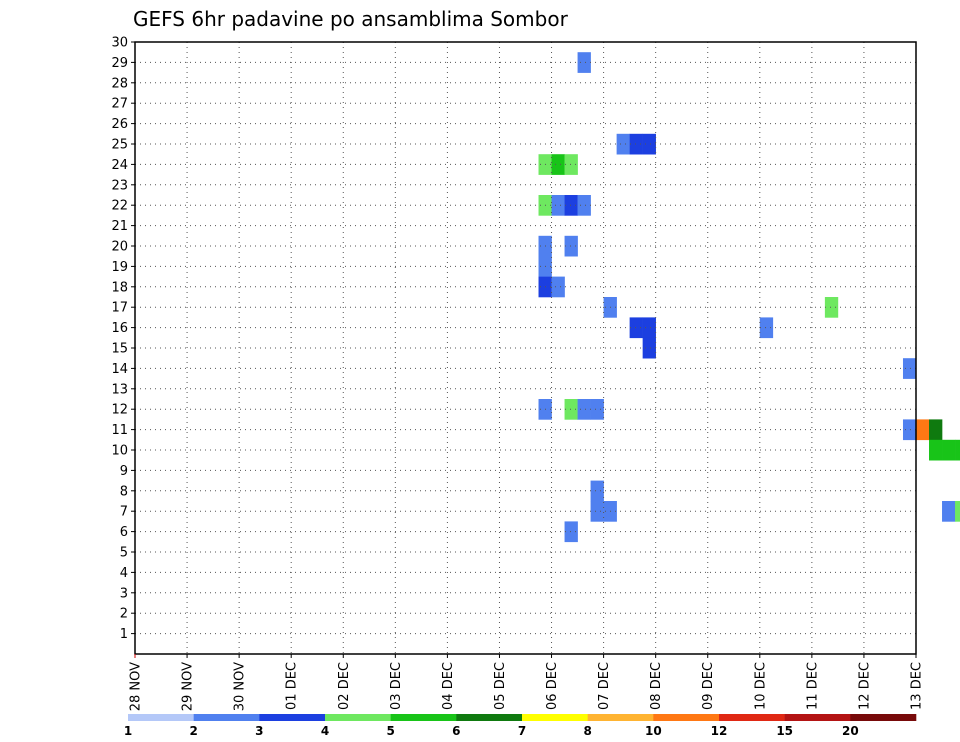  Describe the element at coordinates (119, 226) in the screenshot. I see `y-tick-label: 21` at that location.